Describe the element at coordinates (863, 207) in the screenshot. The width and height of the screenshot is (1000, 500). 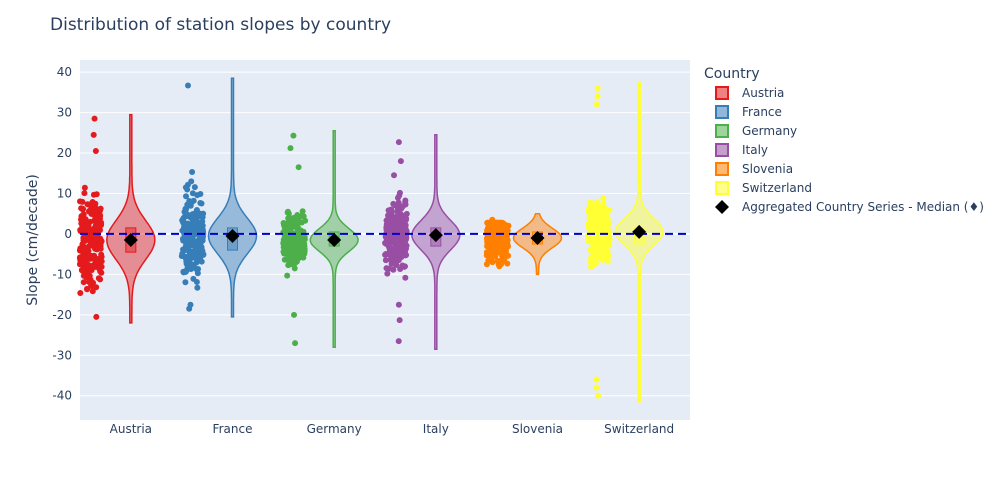
I see `legend-label: Aggregated Country Series - Median (♦)` at that location.